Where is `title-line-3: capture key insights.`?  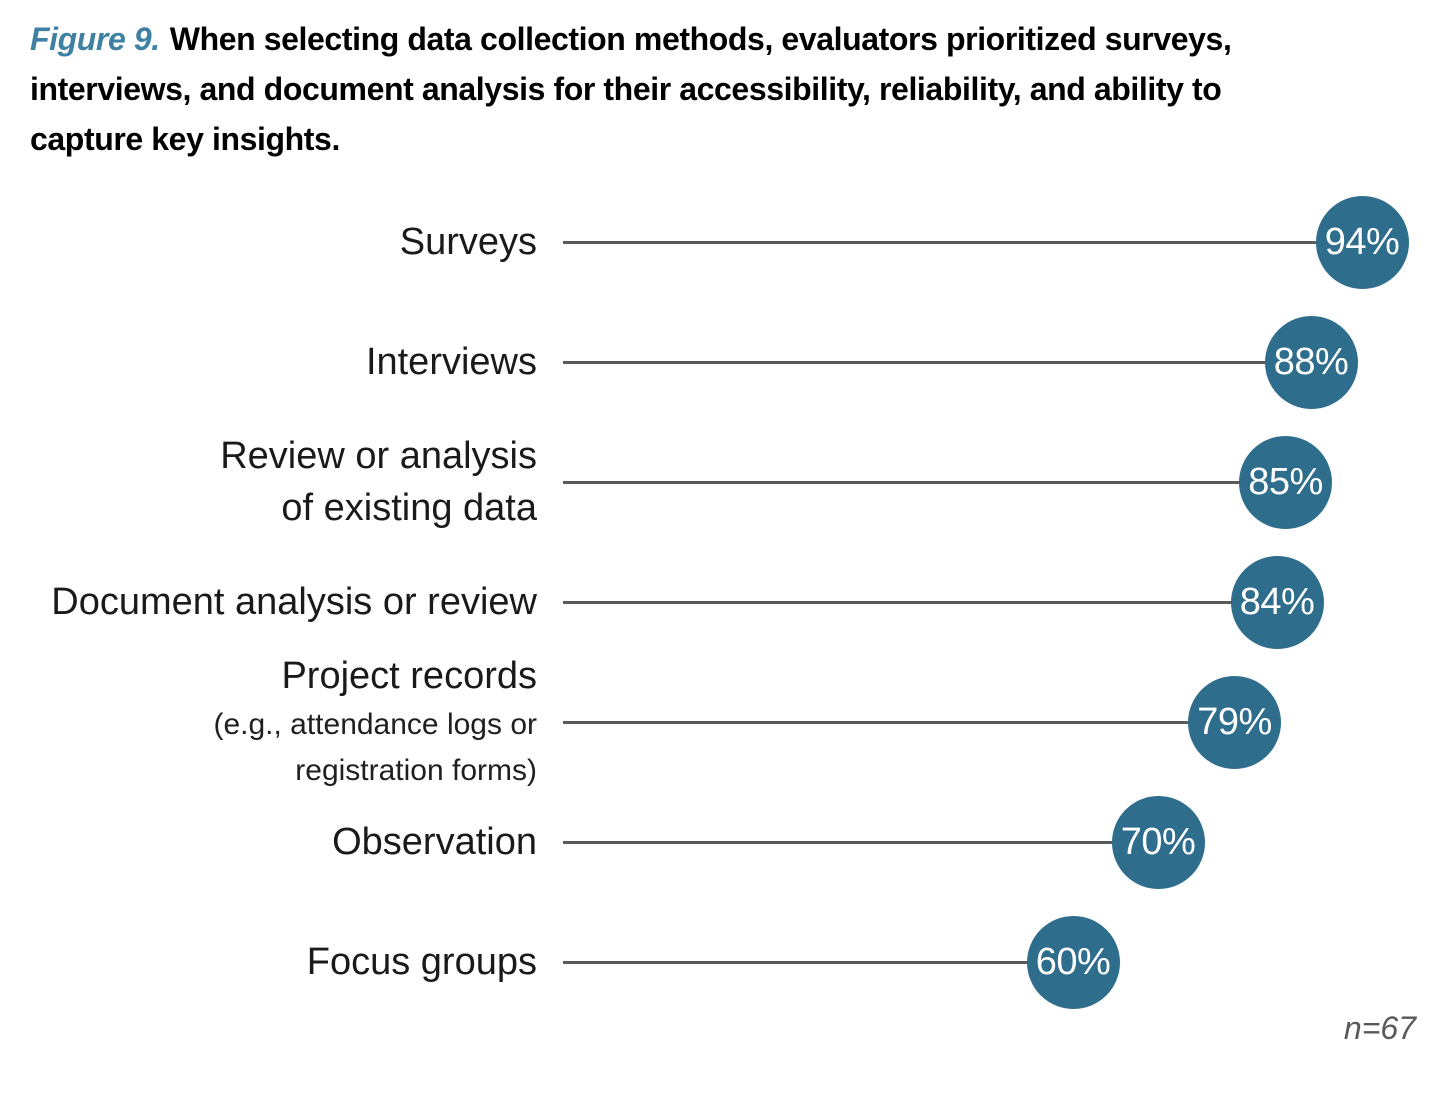 title-line-3: capture key insights. is located at coordinates (185, 139).